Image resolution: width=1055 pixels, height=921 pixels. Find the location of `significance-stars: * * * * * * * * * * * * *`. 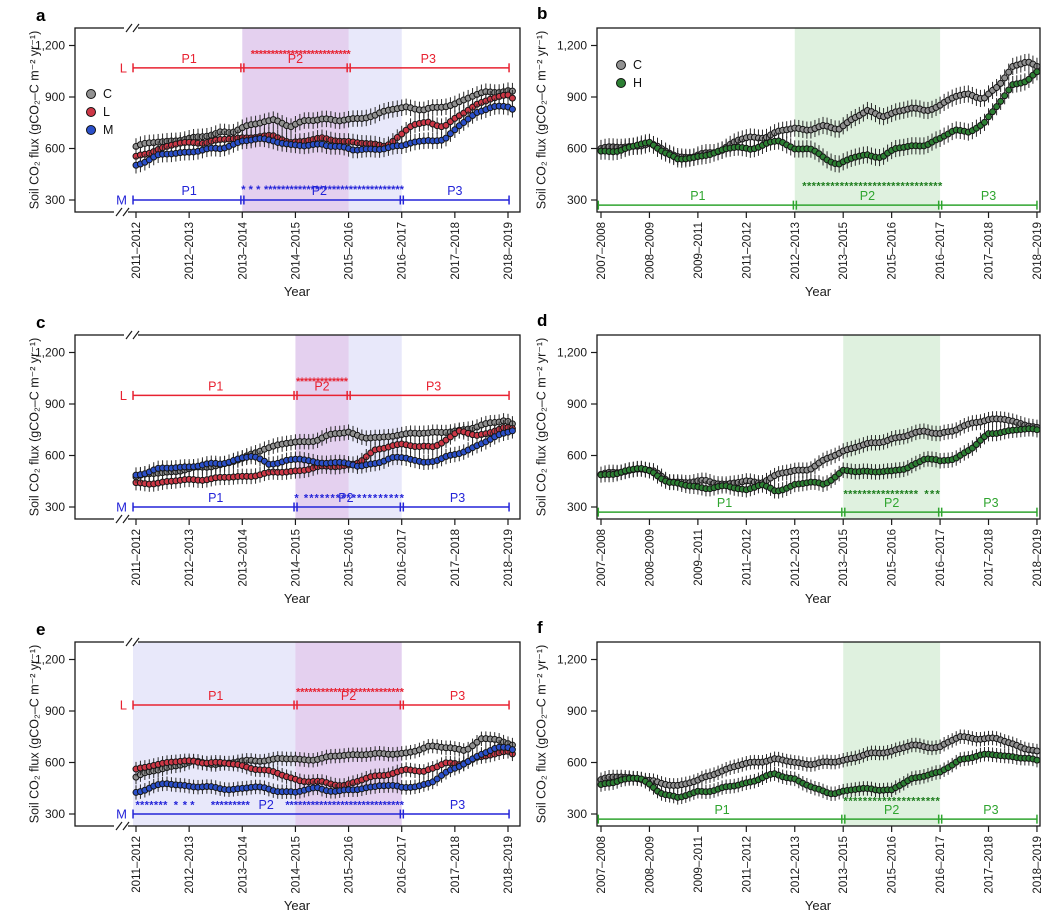

significance-stars: * * * * * * * * * * * * * is located at coordinates (322, 382).